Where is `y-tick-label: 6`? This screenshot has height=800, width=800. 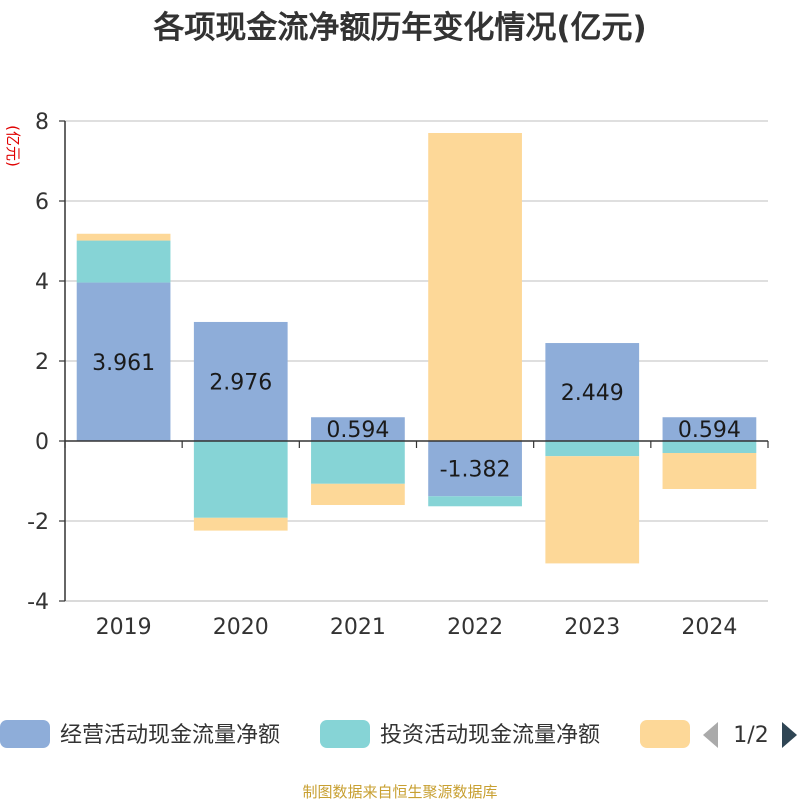 y-tick-label: 6 is located at coordinates (42, 202).